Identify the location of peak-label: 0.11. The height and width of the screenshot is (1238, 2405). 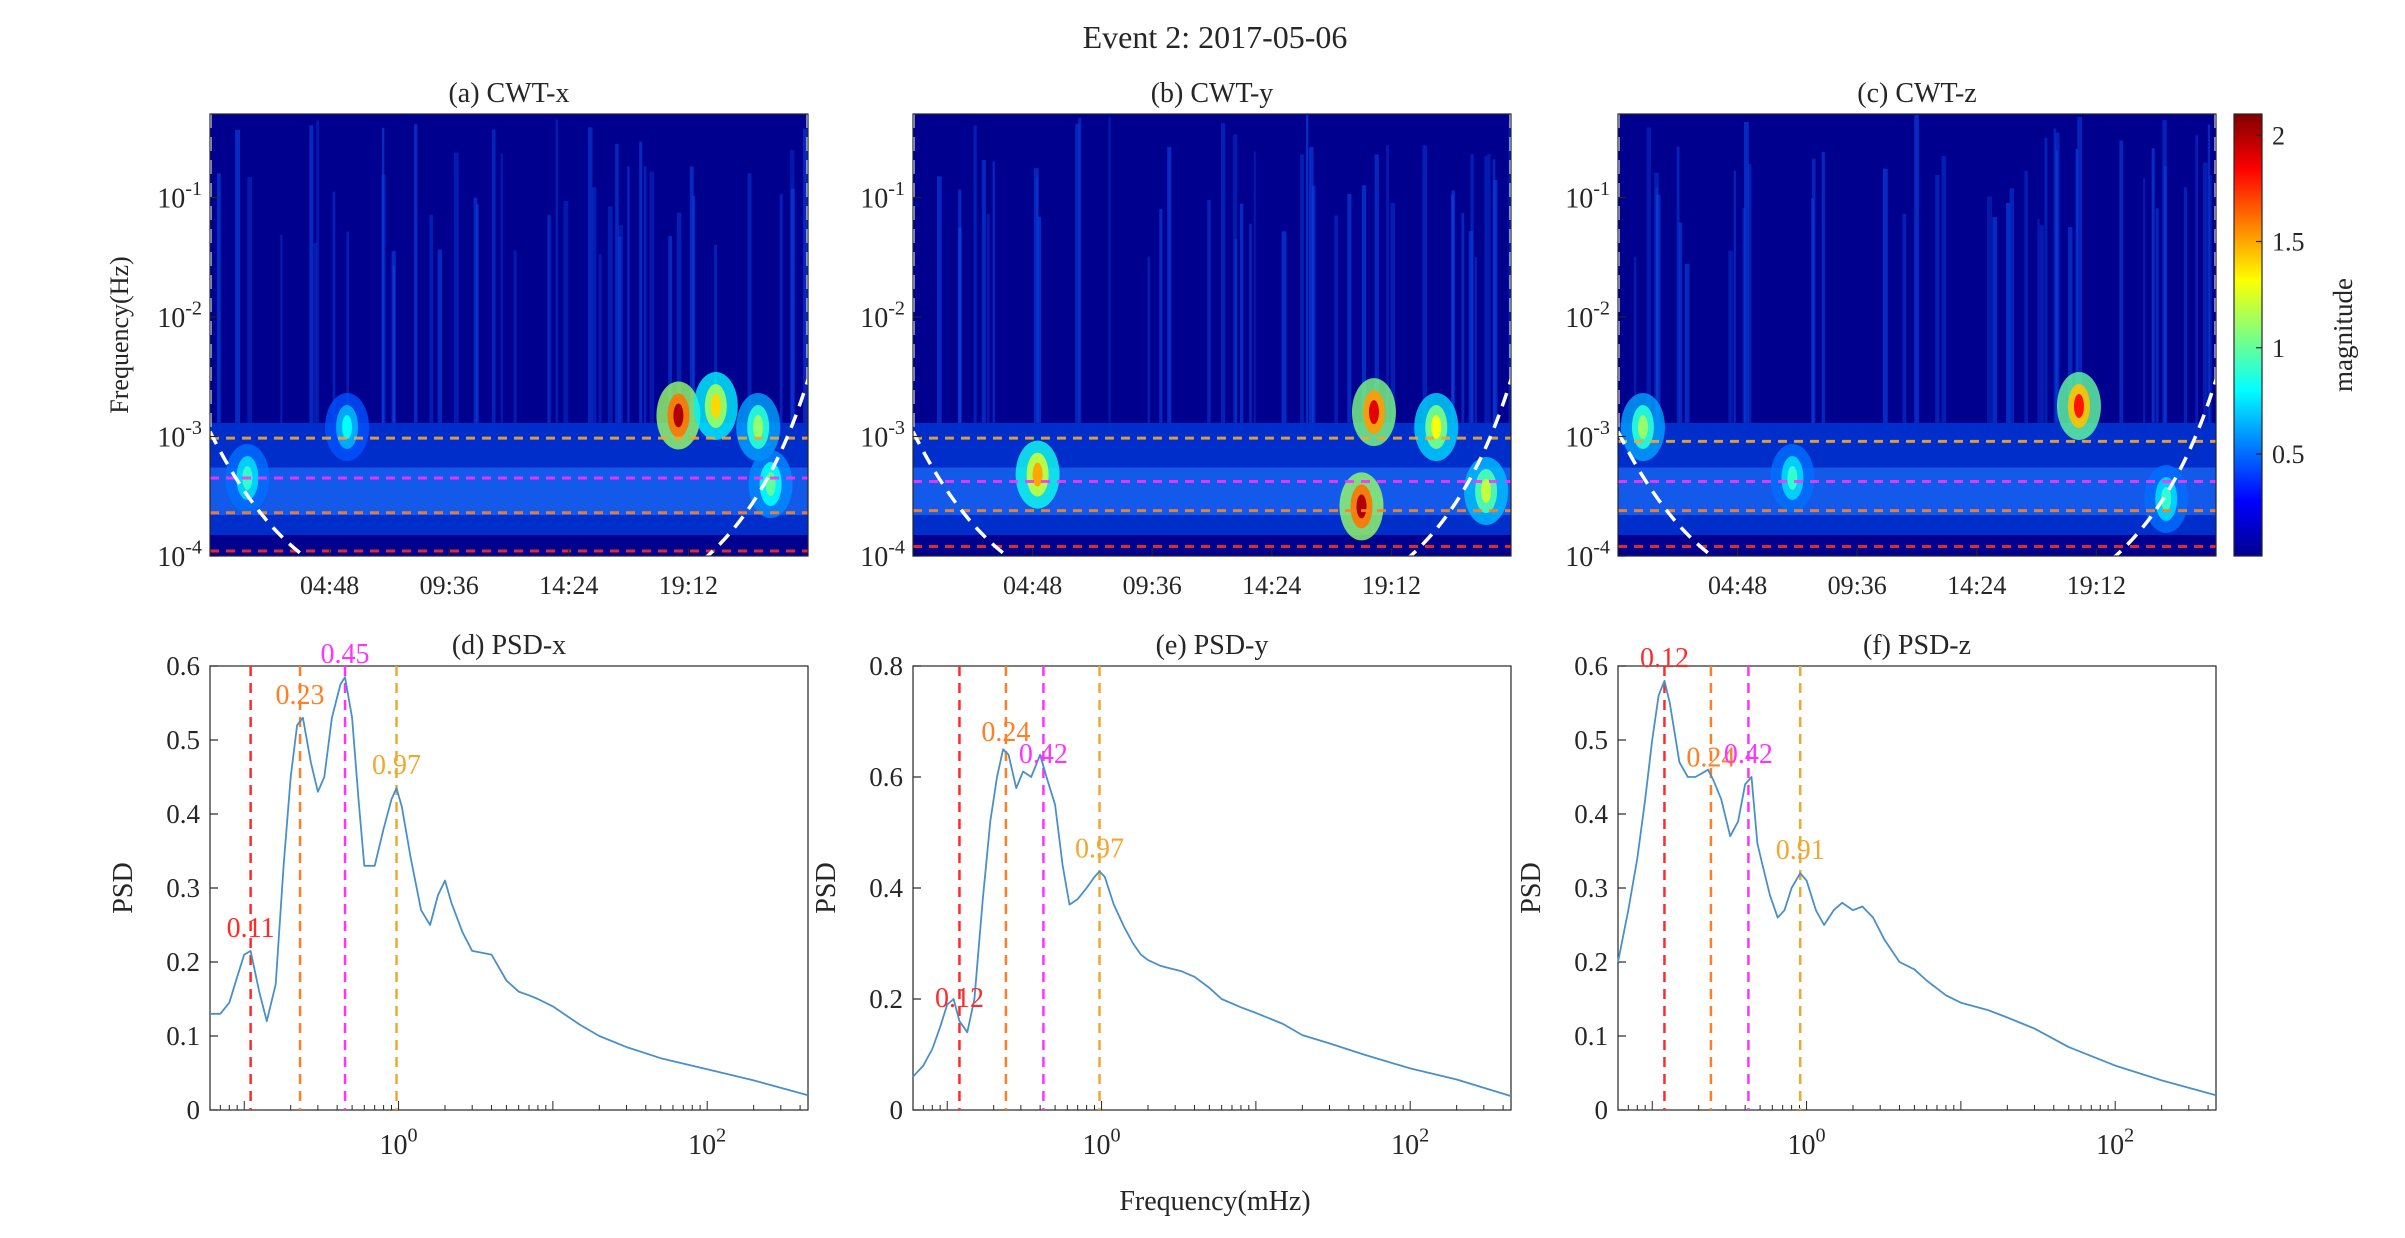
(251, 928).